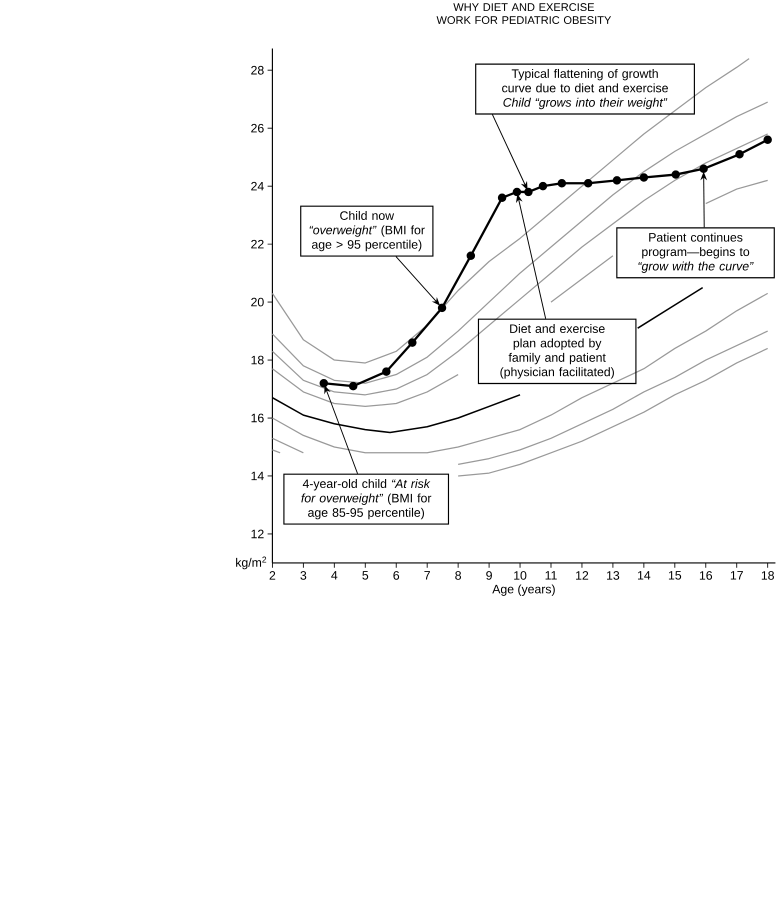  I want to click on x-tick-label: 7, so click(427, 575).